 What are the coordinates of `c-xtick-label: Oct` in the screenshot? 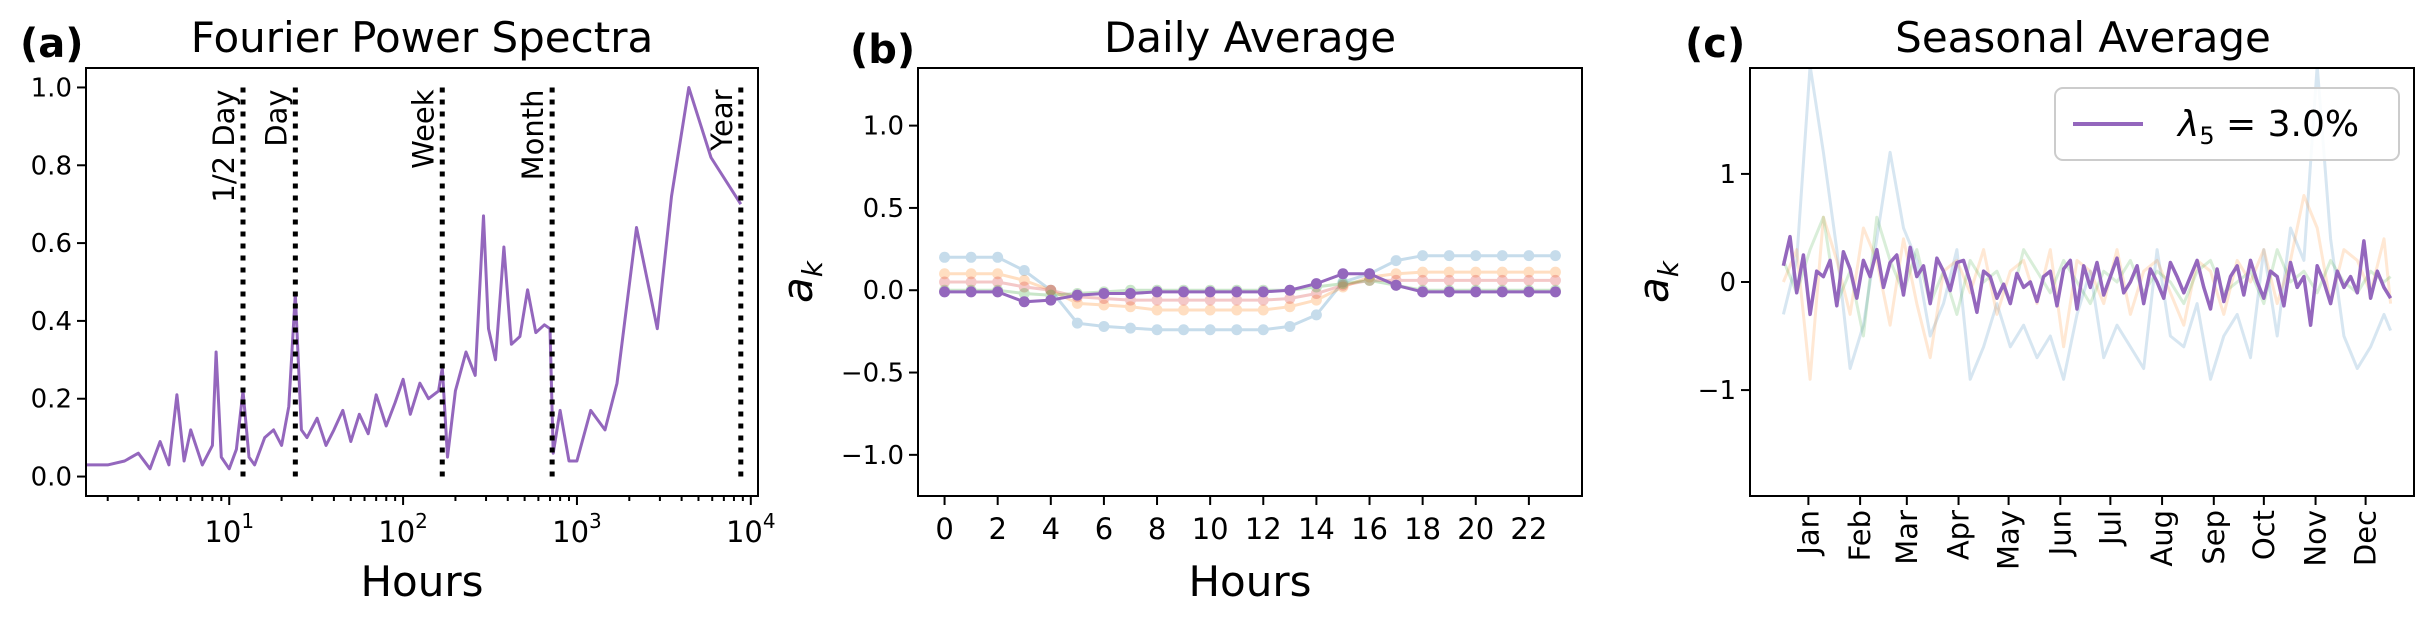 It's located at (2264, 535).